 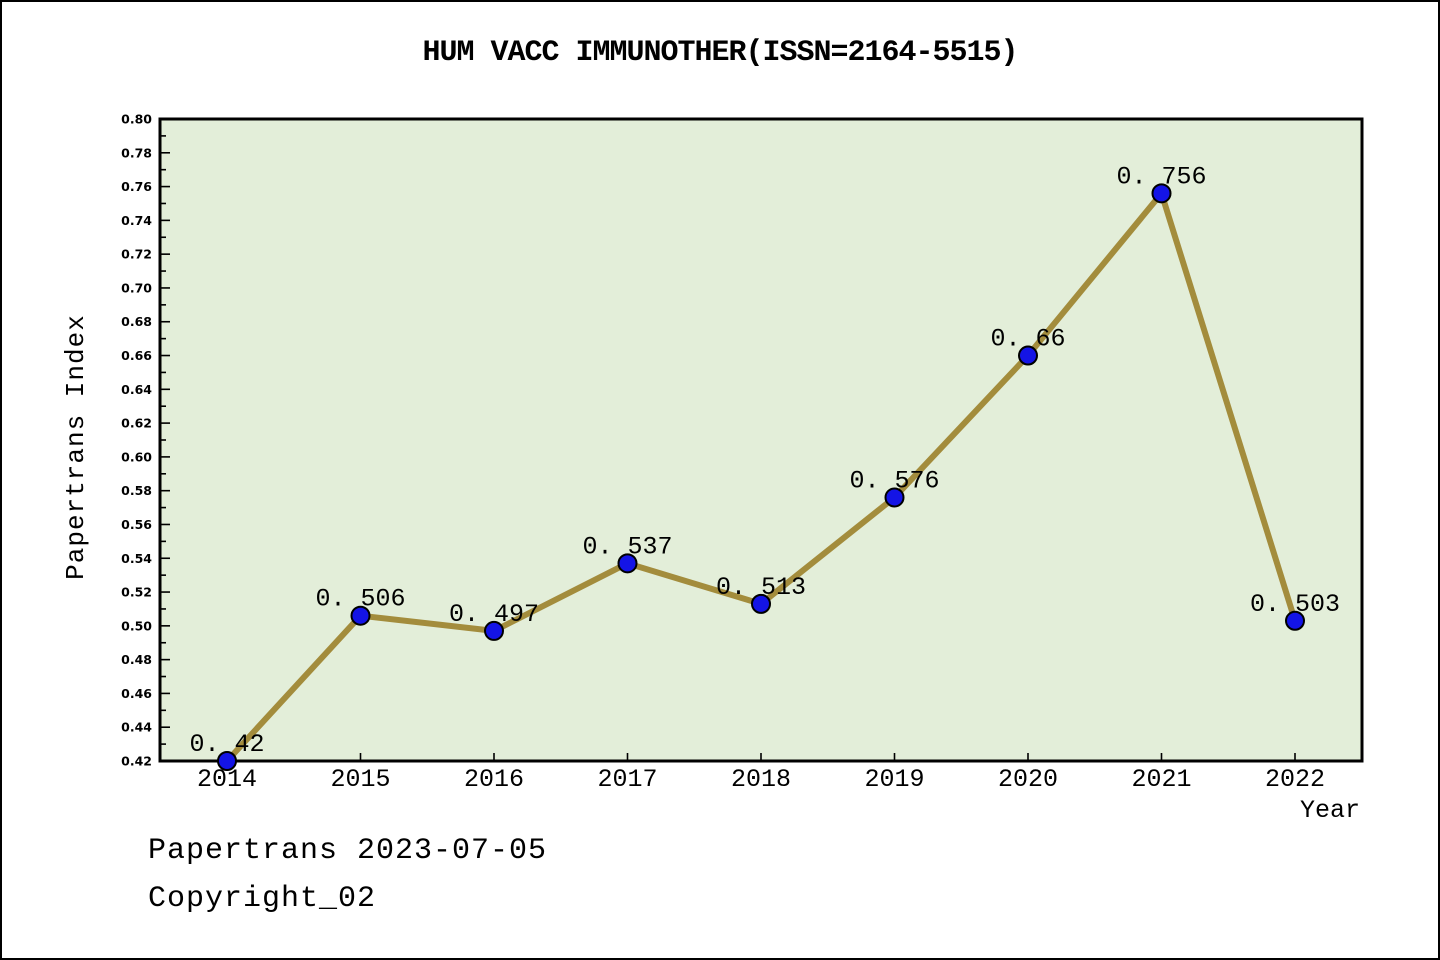 What do you see at coordinates (136, 693) in the screenshot?
I see `y-axis-tick-label: 0.46` at bounding box center [136, 693].